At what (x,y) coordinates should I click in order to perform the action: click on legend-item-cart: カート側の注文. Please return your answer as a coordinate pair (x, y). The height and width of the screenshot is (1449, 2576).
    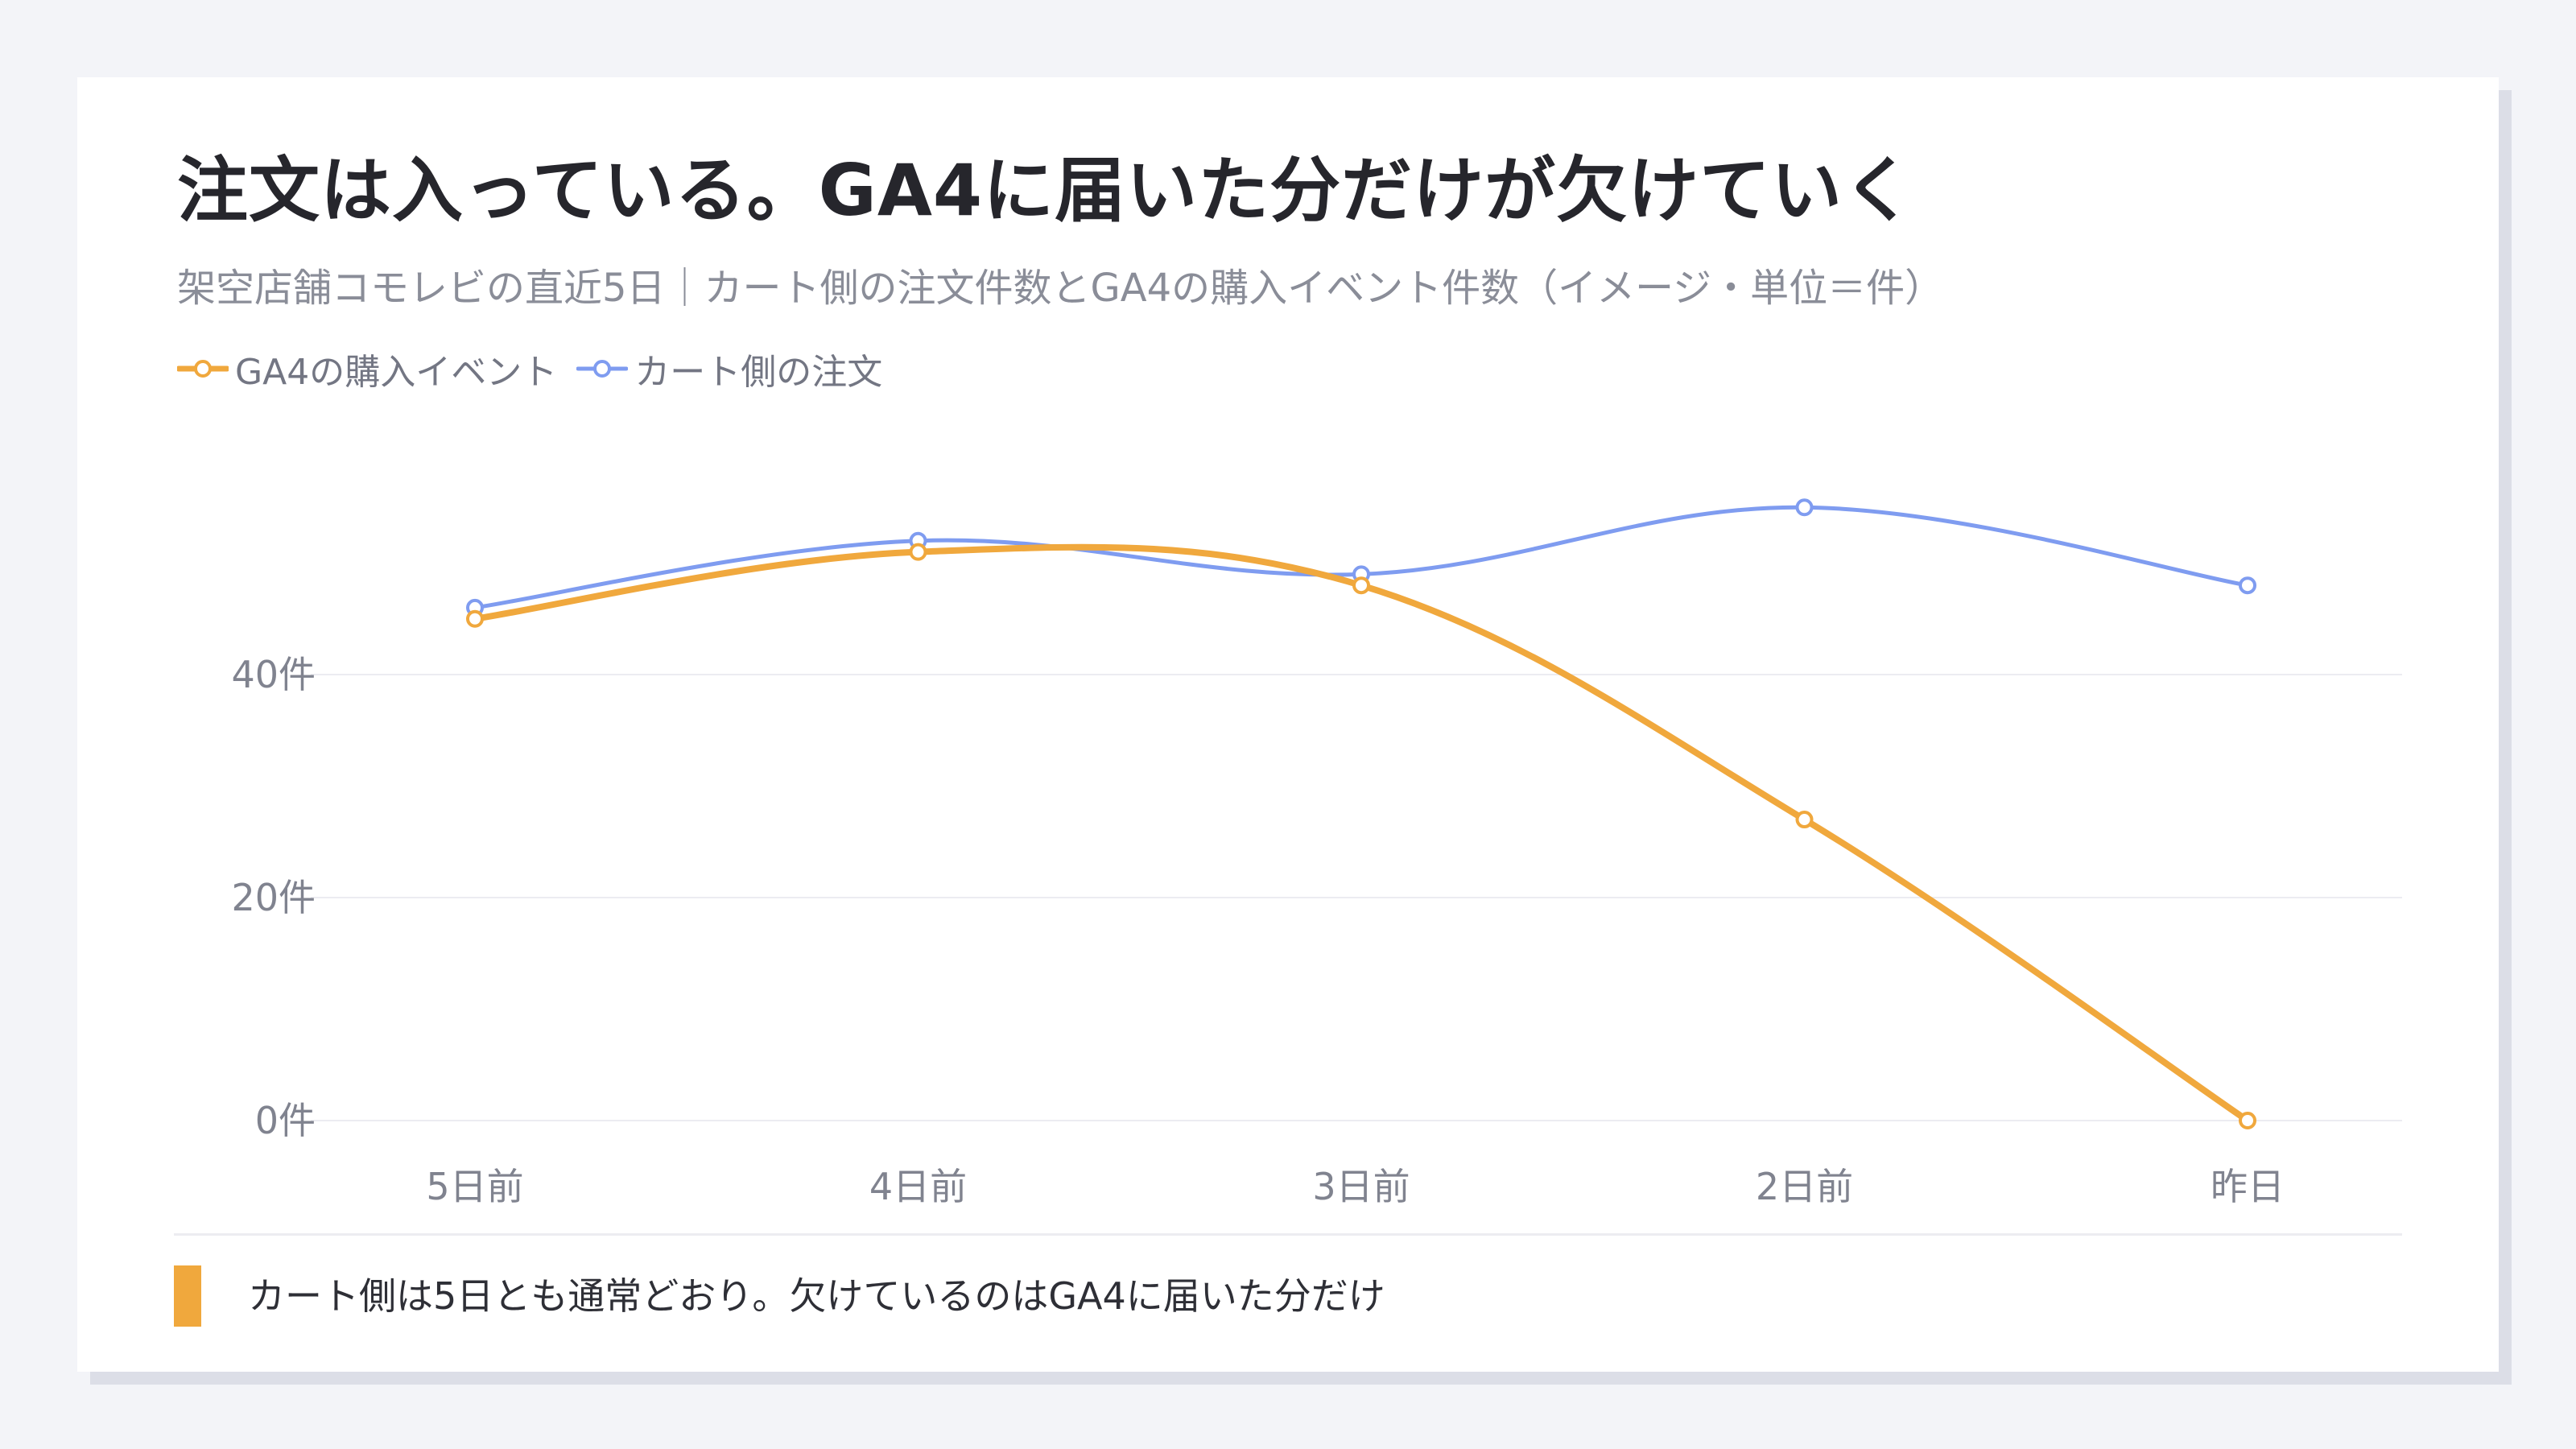
    Looking at the image, I should click on (729, 368).